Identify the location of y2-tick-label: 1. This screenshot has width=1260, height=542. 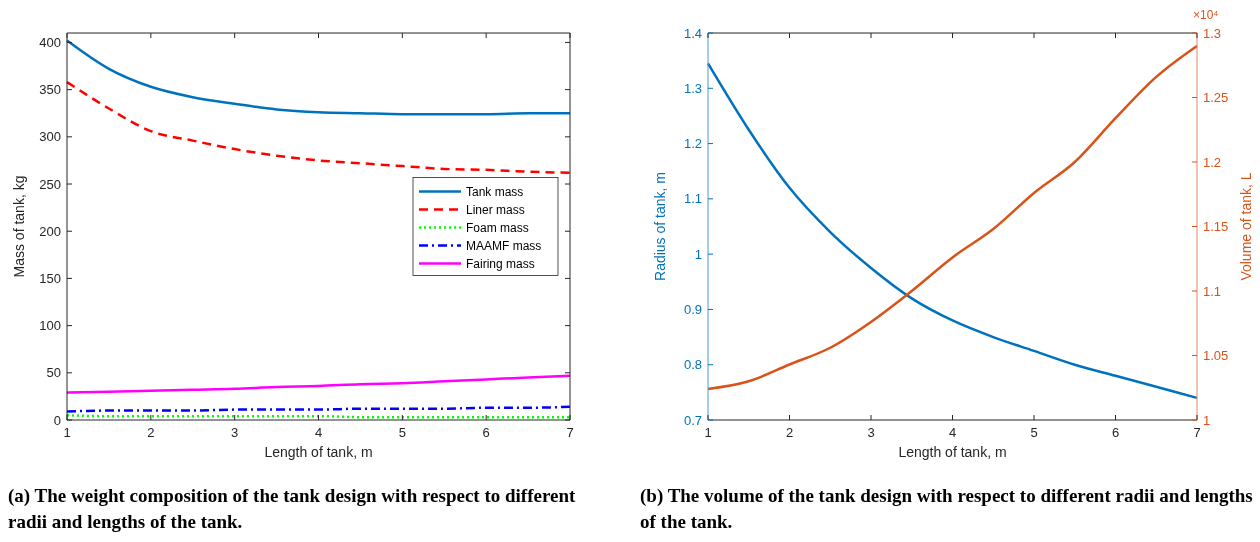
(1207, 420).